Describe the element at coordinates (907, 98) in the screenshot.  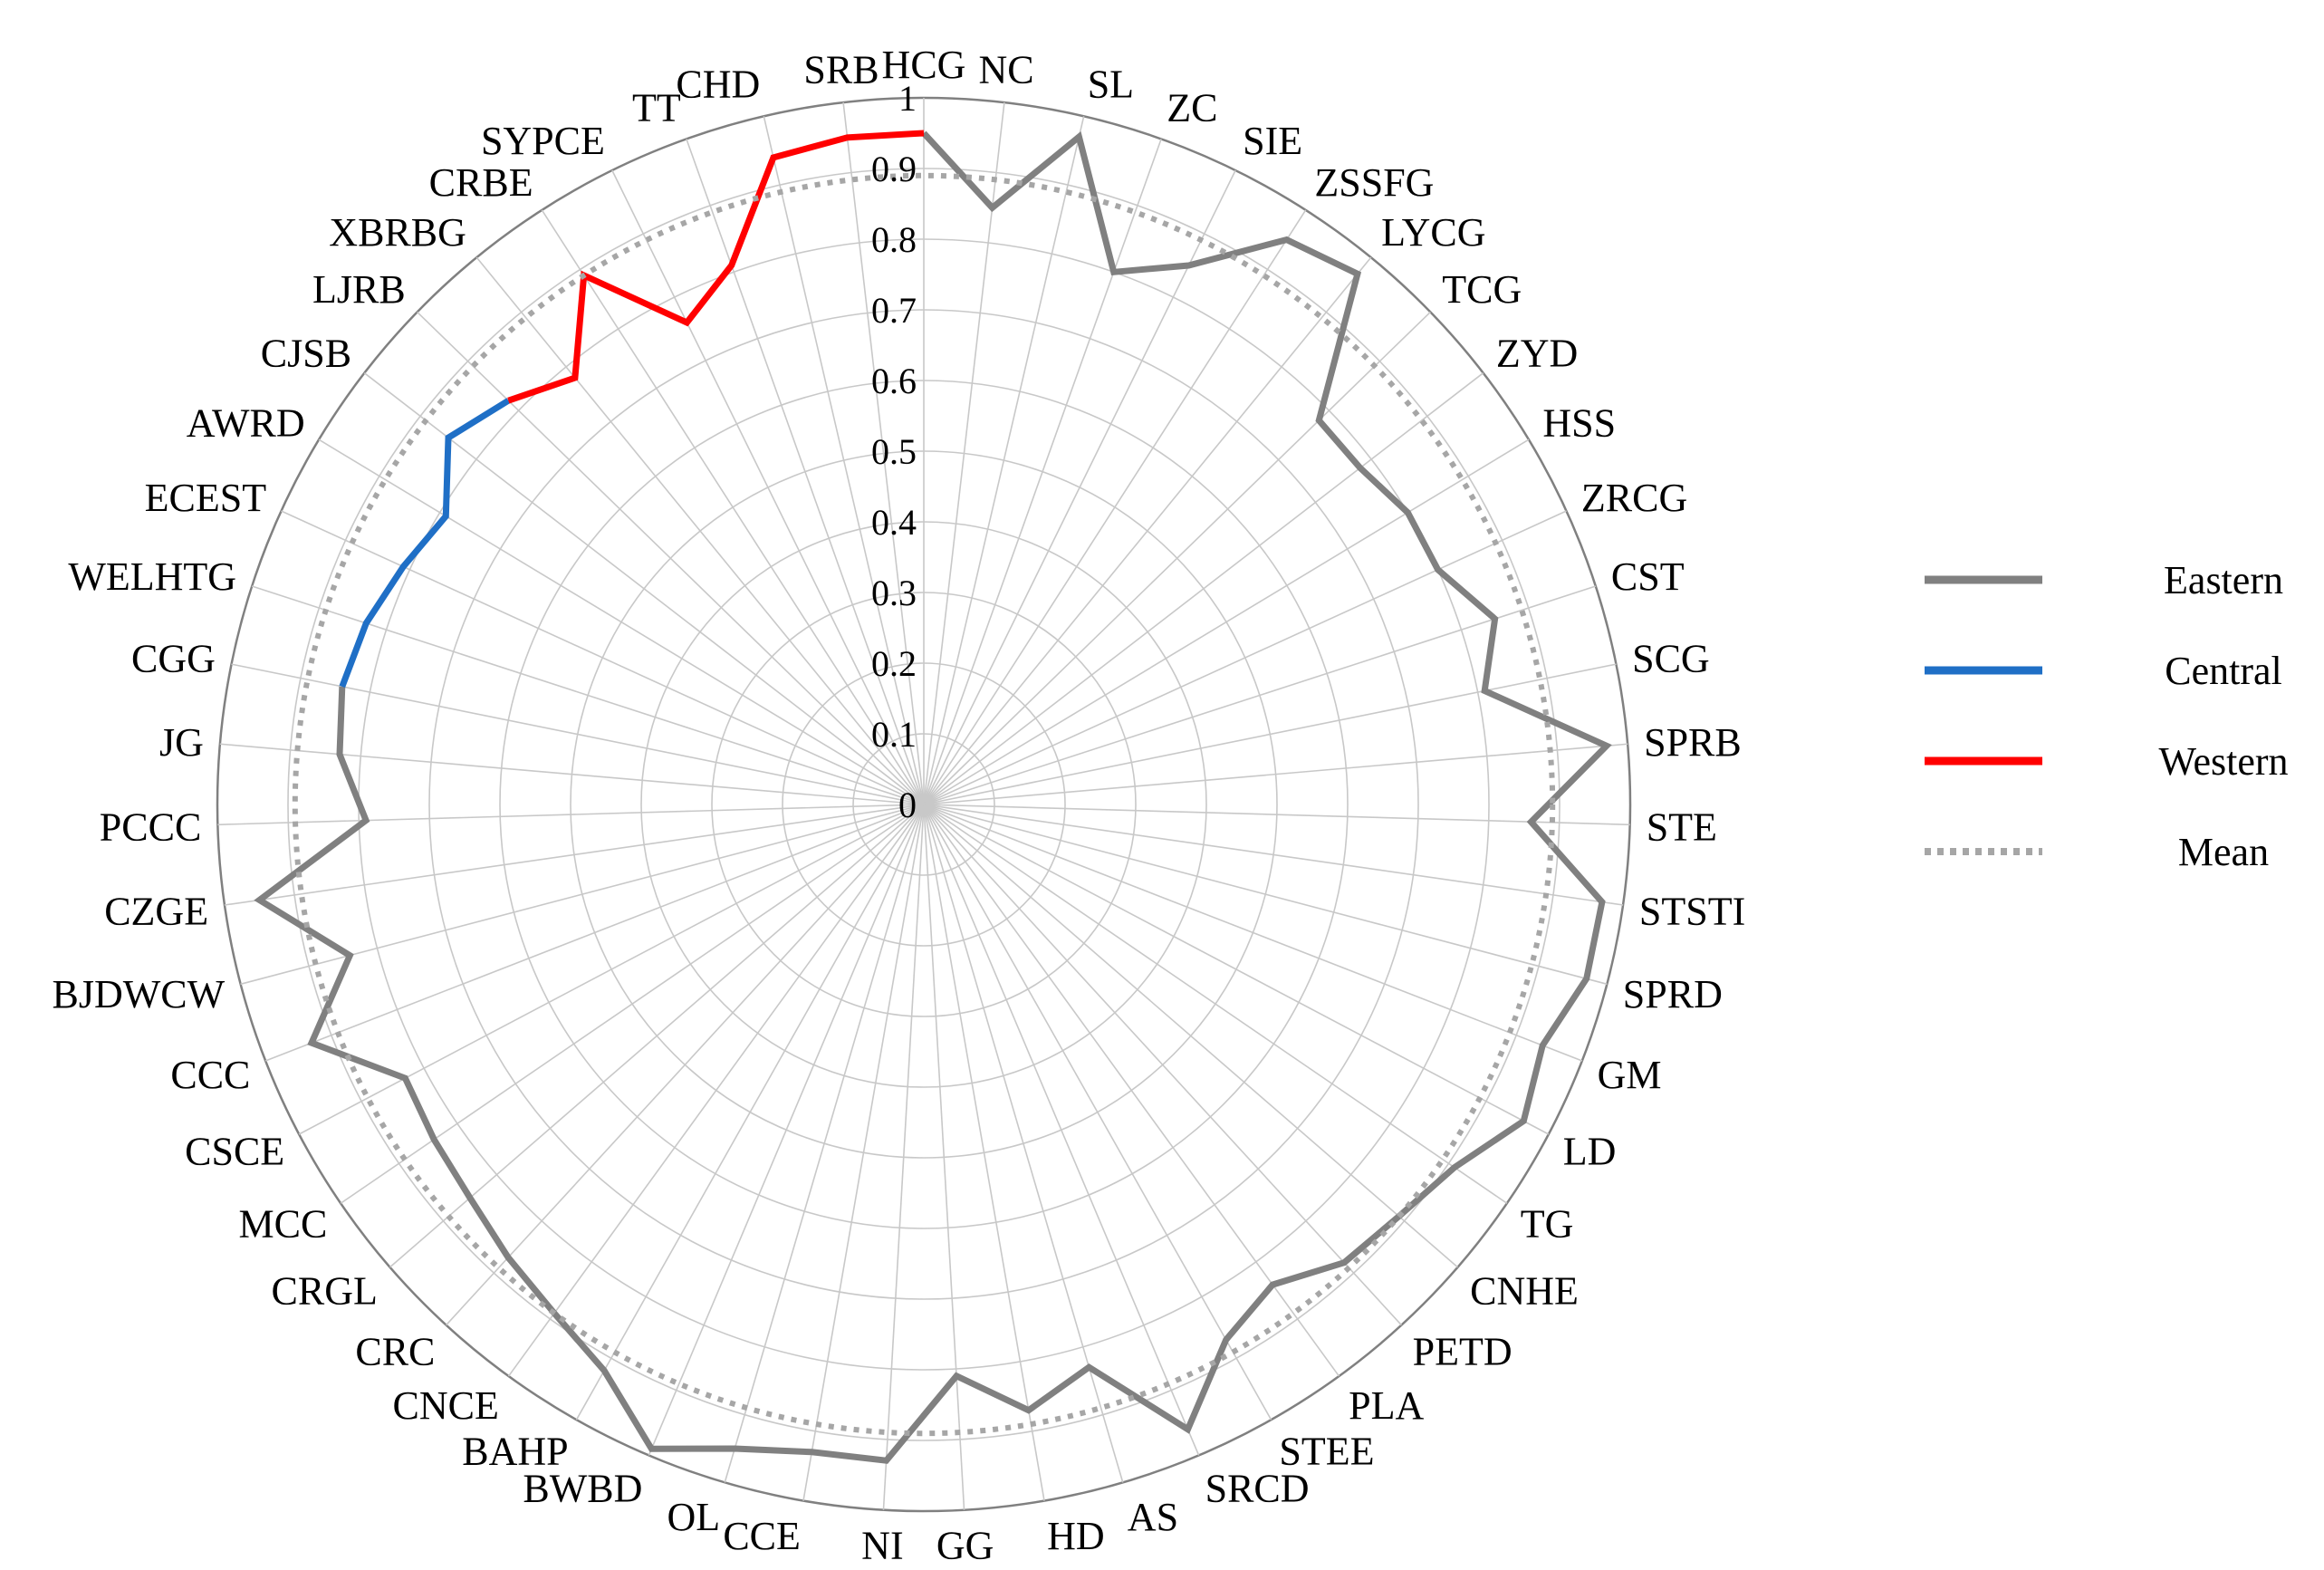
I see `radial-tick-label: 1` at that location.